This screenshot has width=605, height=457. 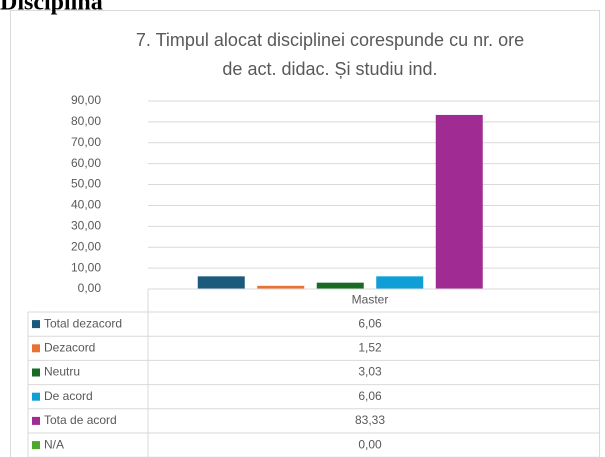 What do you see at coordinates (80, 420) in the screenshot?
I see `legend-label: Tota de acord` at bounding box center [80, 420].